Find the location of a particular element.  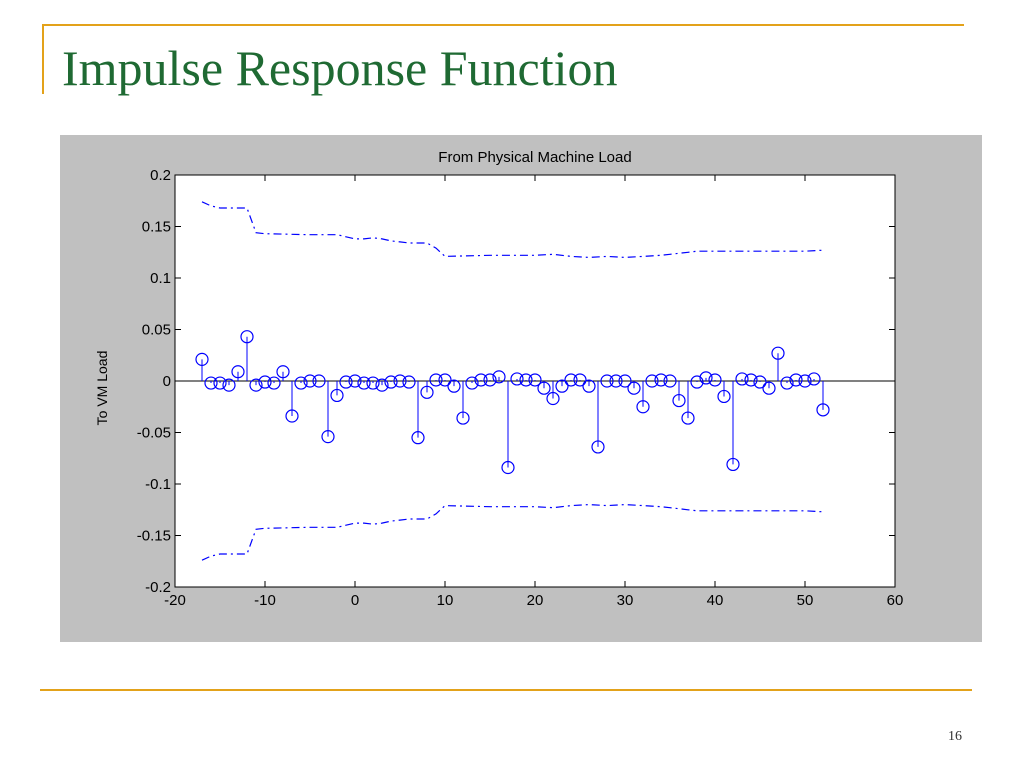

slide-title: Impulse Response Function is located at coordinates (340, 68).